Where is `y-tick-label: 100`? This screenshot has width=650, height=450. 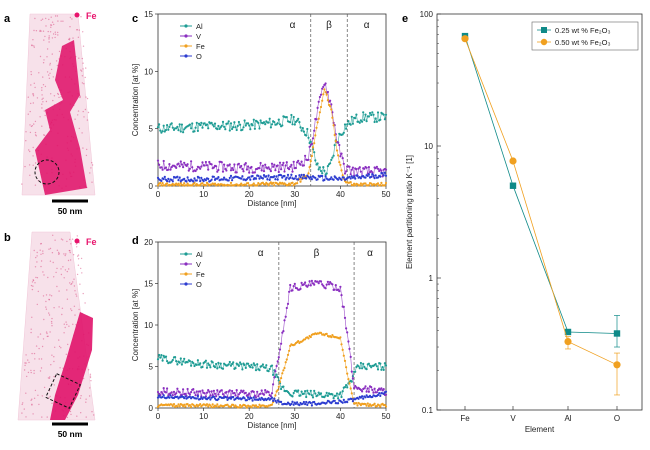
y-tick-label: 100 is located at coordinates (427, 14).